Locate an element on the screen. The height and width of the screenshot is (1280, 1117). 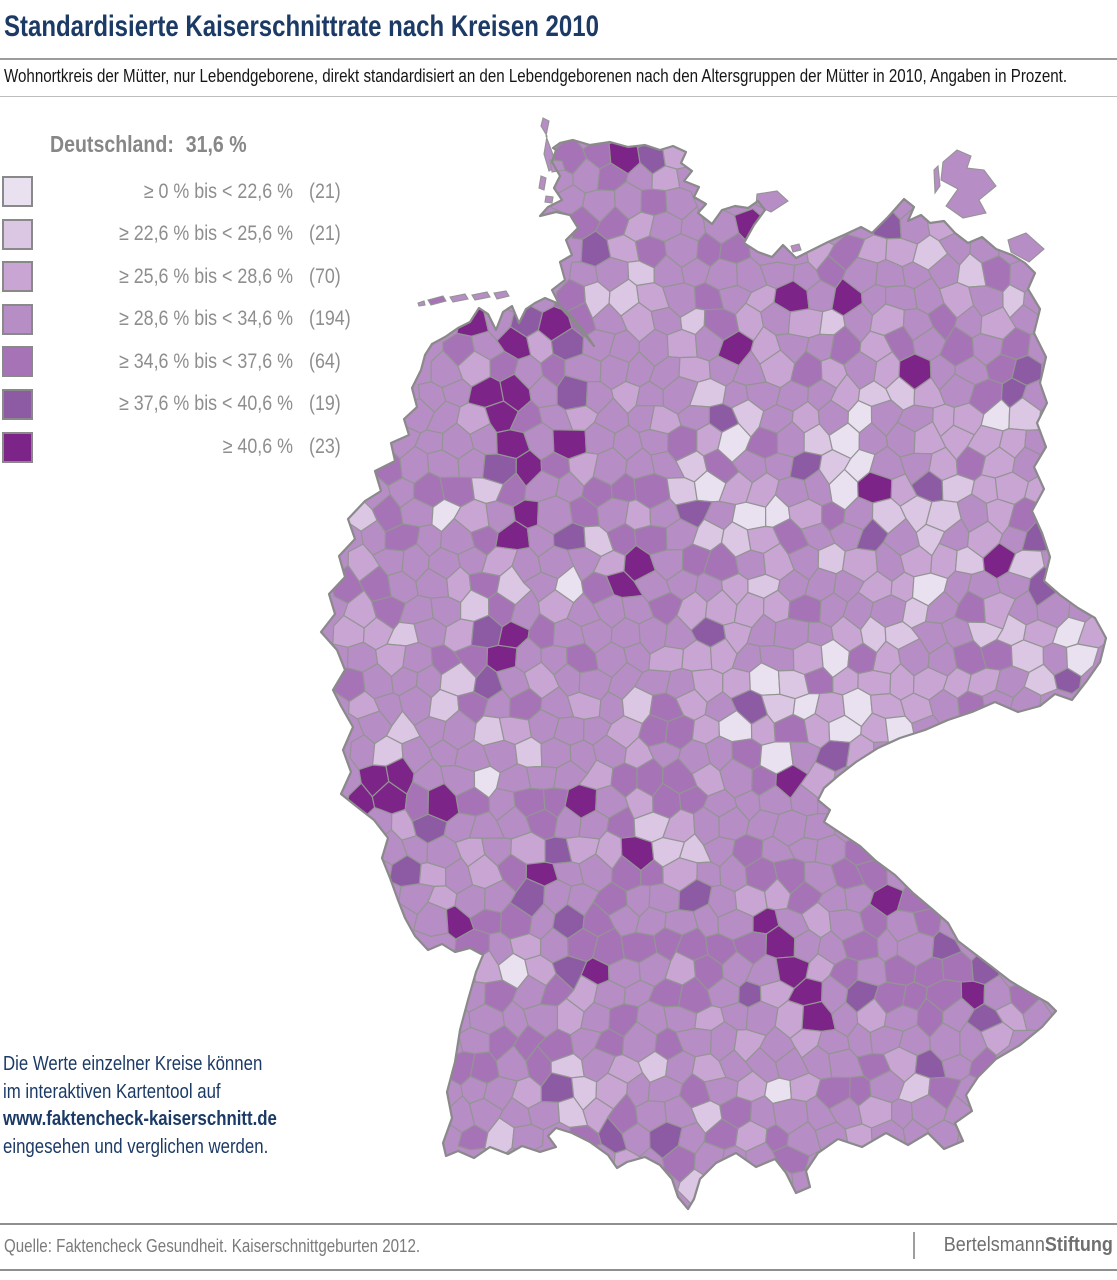
legend-country-summary: Deutschland: 31,6 % is located at coordinates (203, 146).